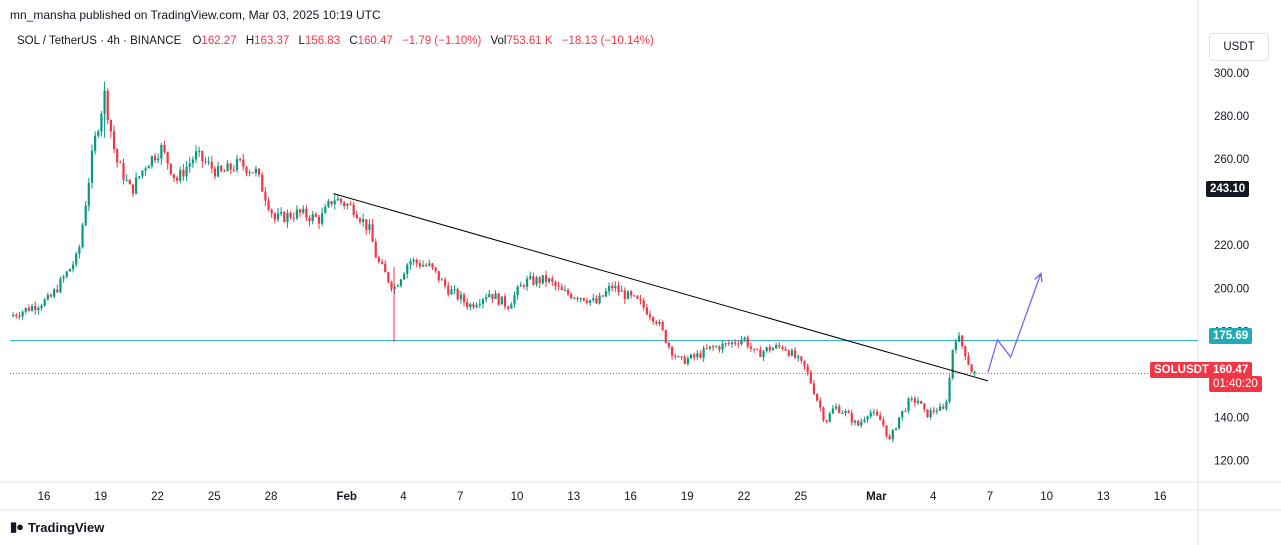  What do you see at coordinates (460, 497) in the screenshot?
I see `x-tick-label: 7` at bounding box center [460, 497].